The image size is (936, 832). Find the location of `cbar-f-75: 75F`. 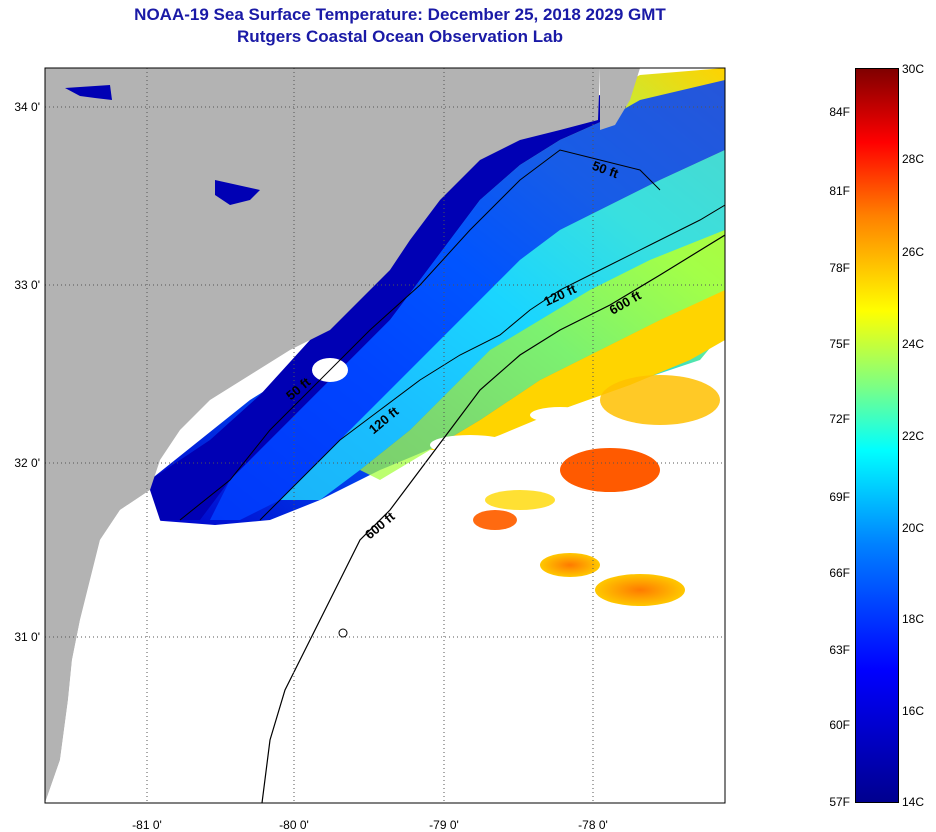

cbar-f-75: 75F is located at coordinates (839, 344).